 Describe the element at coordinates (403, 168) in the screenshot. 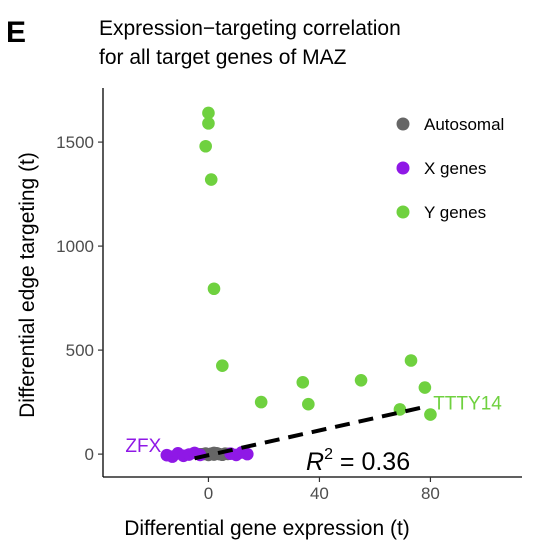

I see `legend-key-x-genes` at that location.